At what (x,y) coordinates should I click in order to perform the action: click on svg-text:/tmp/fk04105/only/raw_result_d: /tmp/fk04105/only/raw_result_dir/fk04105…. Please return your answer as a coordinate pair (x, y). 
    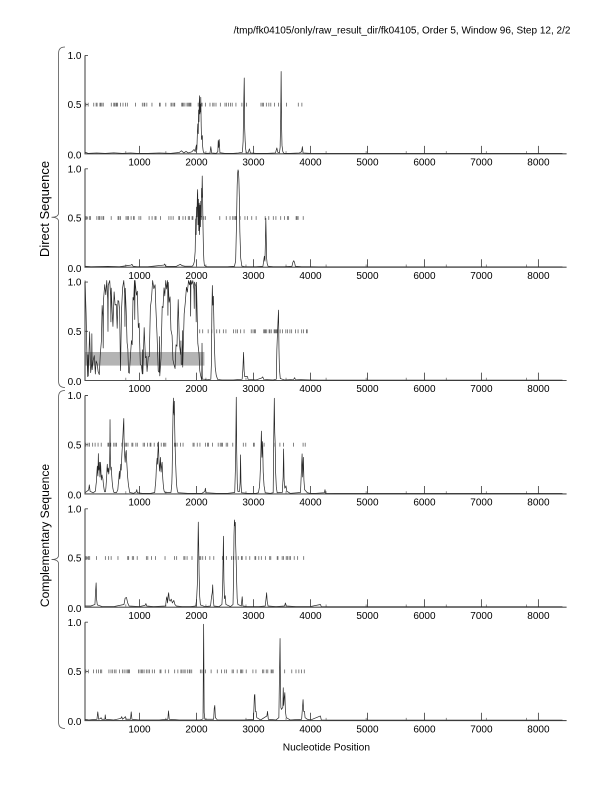
    Looking at the image, I should click on (402, 31).